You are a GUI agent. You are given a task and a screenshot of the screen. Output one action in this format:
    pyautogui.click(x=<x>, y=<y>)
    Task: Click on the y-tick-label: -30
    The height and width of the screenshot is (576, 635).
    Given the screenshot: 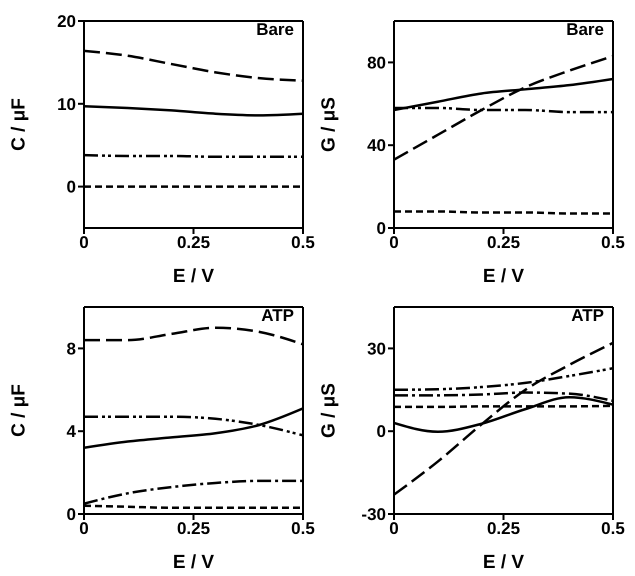 What is the action you would take?
    pyautogui.click(x=373, y=514)
    